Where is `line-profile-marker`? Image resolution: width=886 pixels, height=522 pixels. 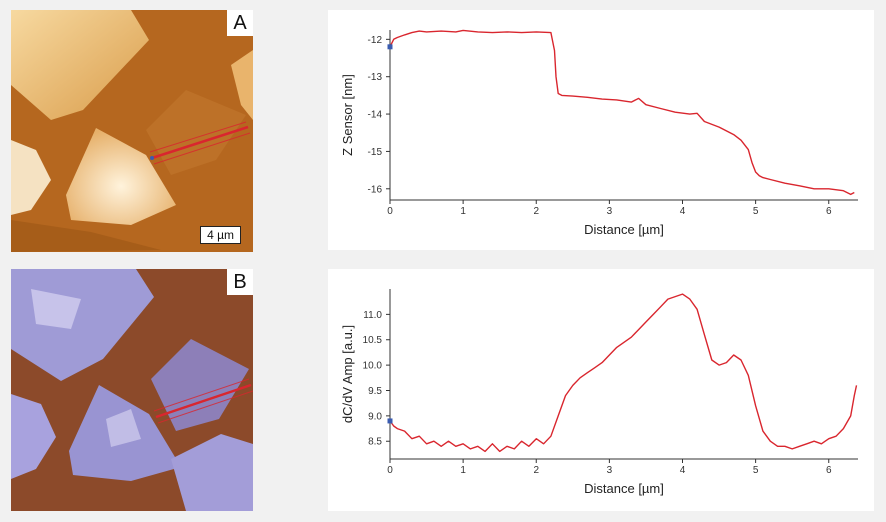
line-profile-marker is located at coordinates (200, 143).